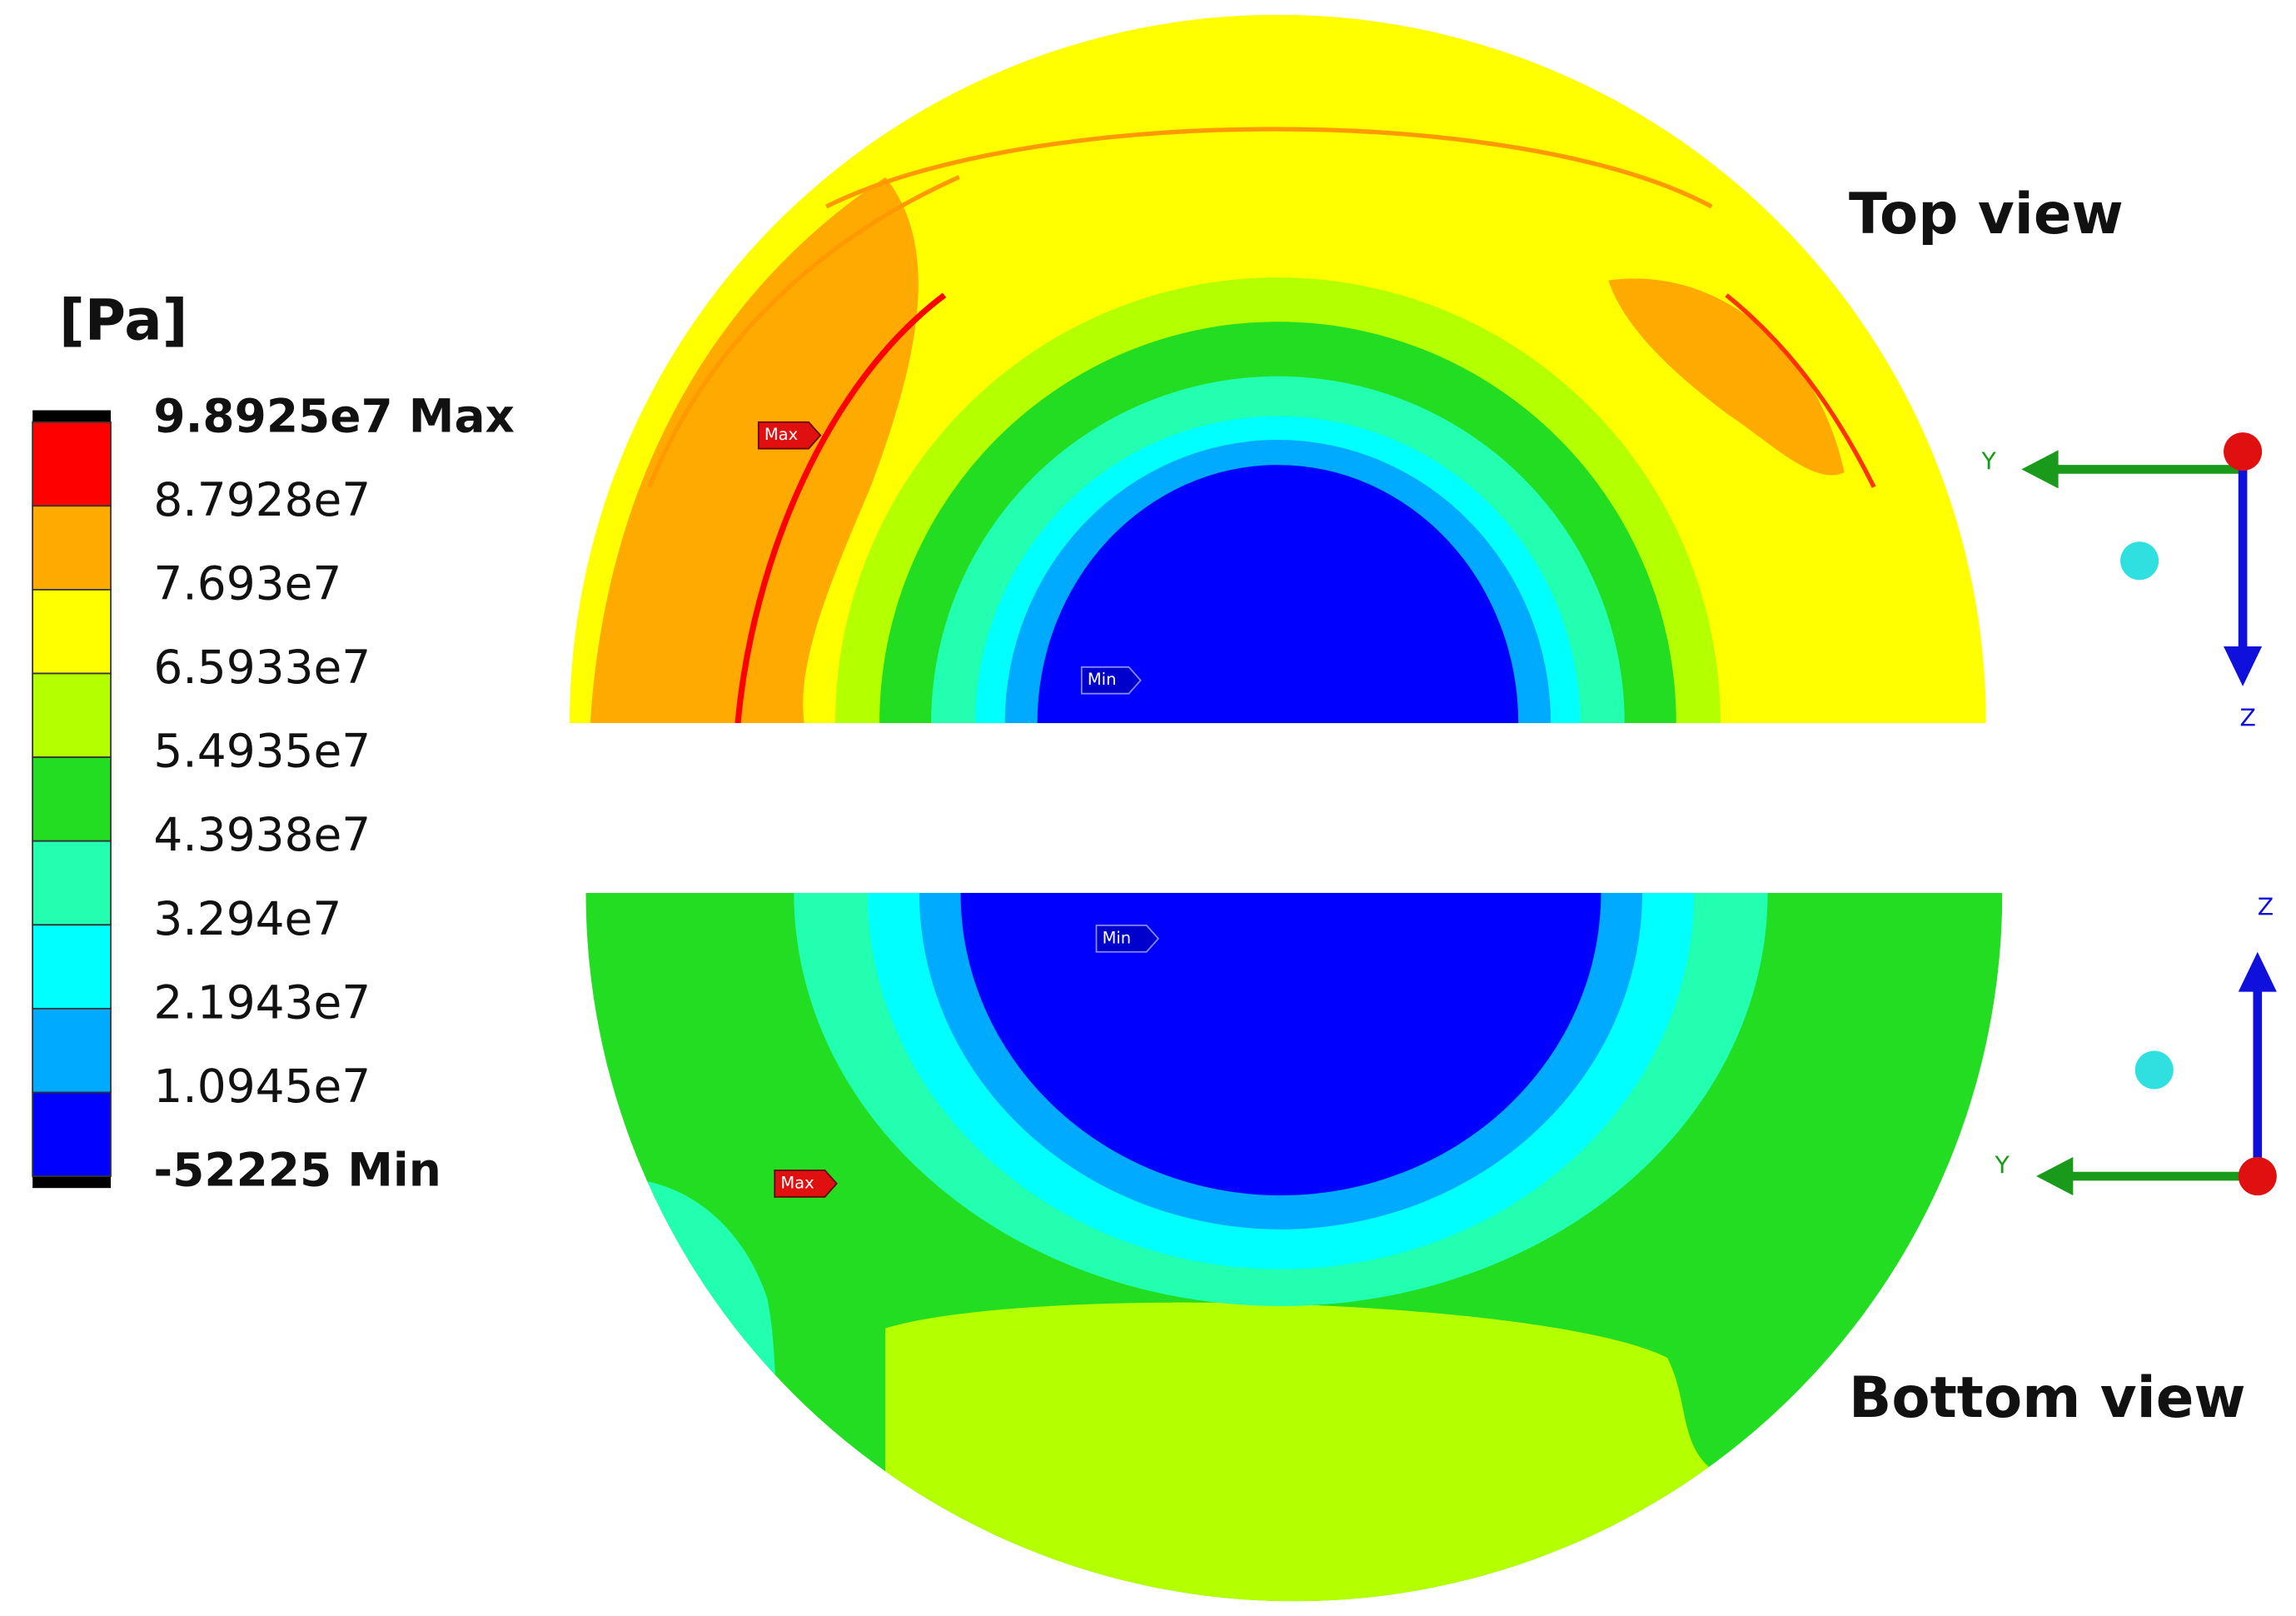 Image resolution: width=2296 pixels, height=1616 pixels. I want to click on view-title: Bottom view, so click(2048, 1397).